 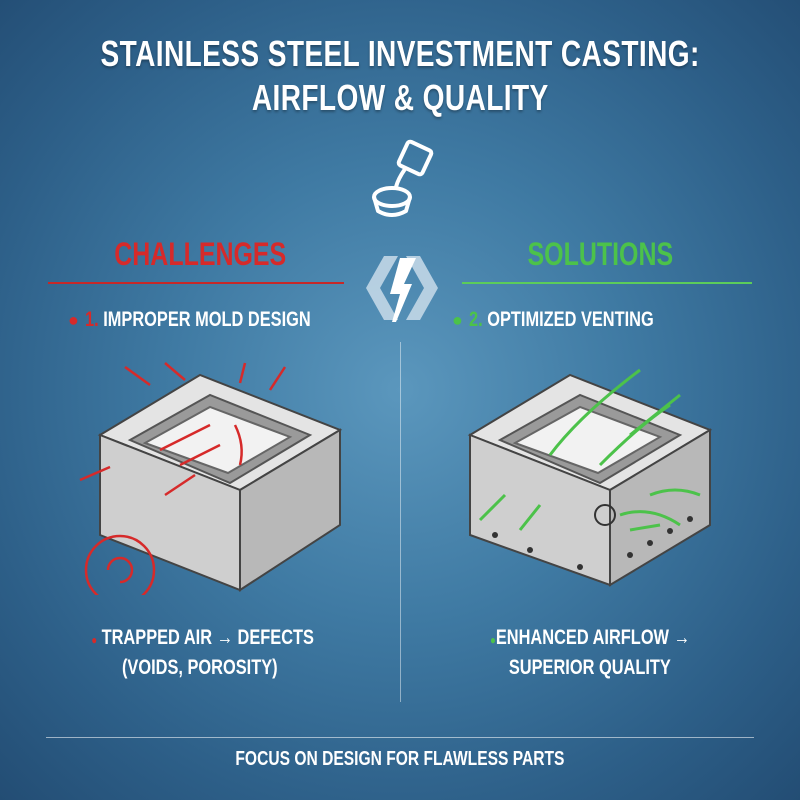 I want to click on ladle-pouring-icon, so click(x=403, y=178).